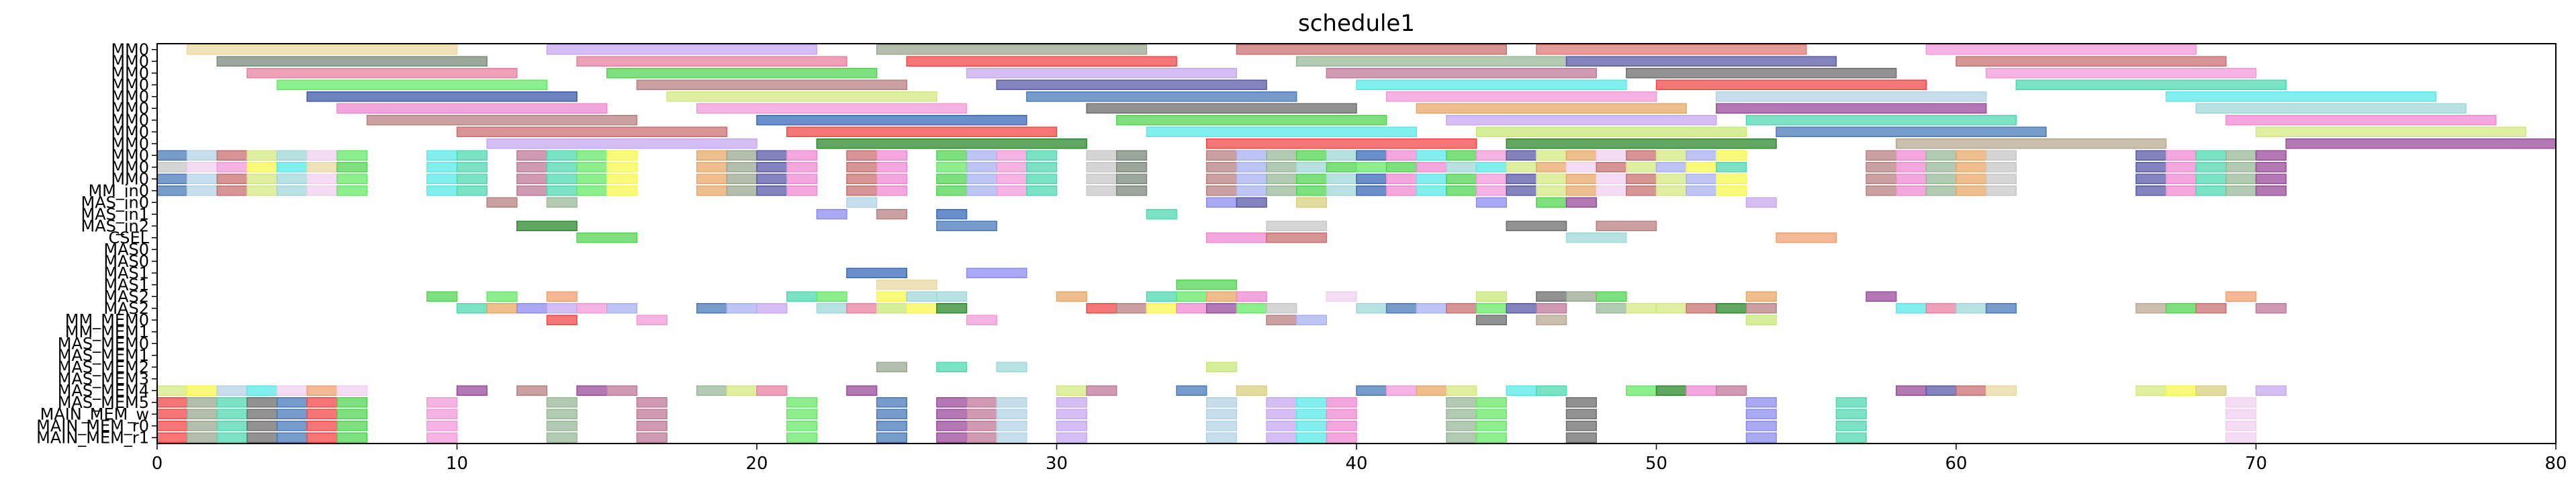 The image size is (2576, 504). What do you see at coordinates (107, 332) in the screenshot?
I see `y-tick-label: MM_MEM1` at bounding box center [107, 332].